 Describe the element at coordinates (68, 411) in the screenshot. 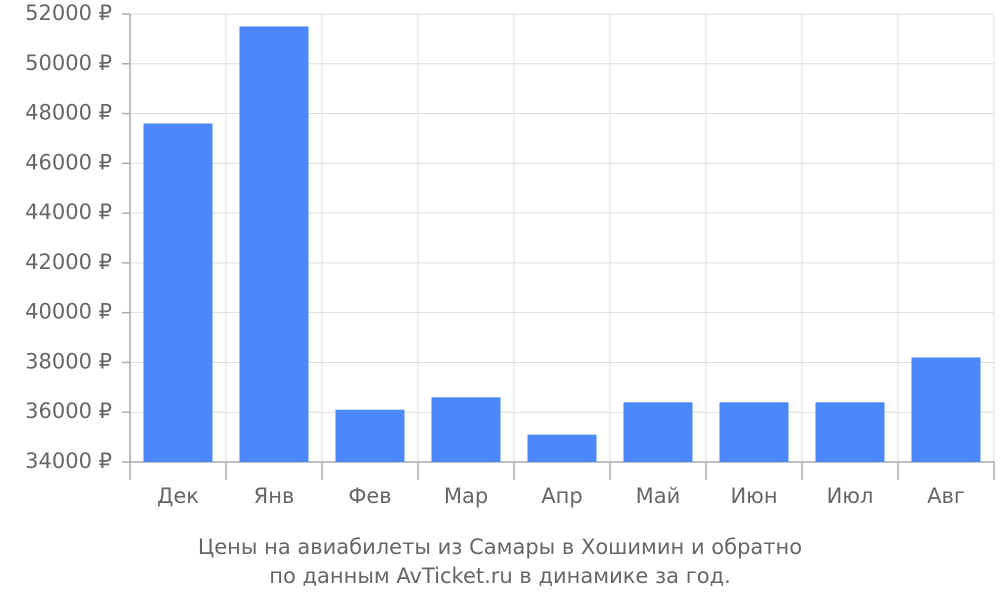

I see `y-tick-label: 36000 ₽` at that location.